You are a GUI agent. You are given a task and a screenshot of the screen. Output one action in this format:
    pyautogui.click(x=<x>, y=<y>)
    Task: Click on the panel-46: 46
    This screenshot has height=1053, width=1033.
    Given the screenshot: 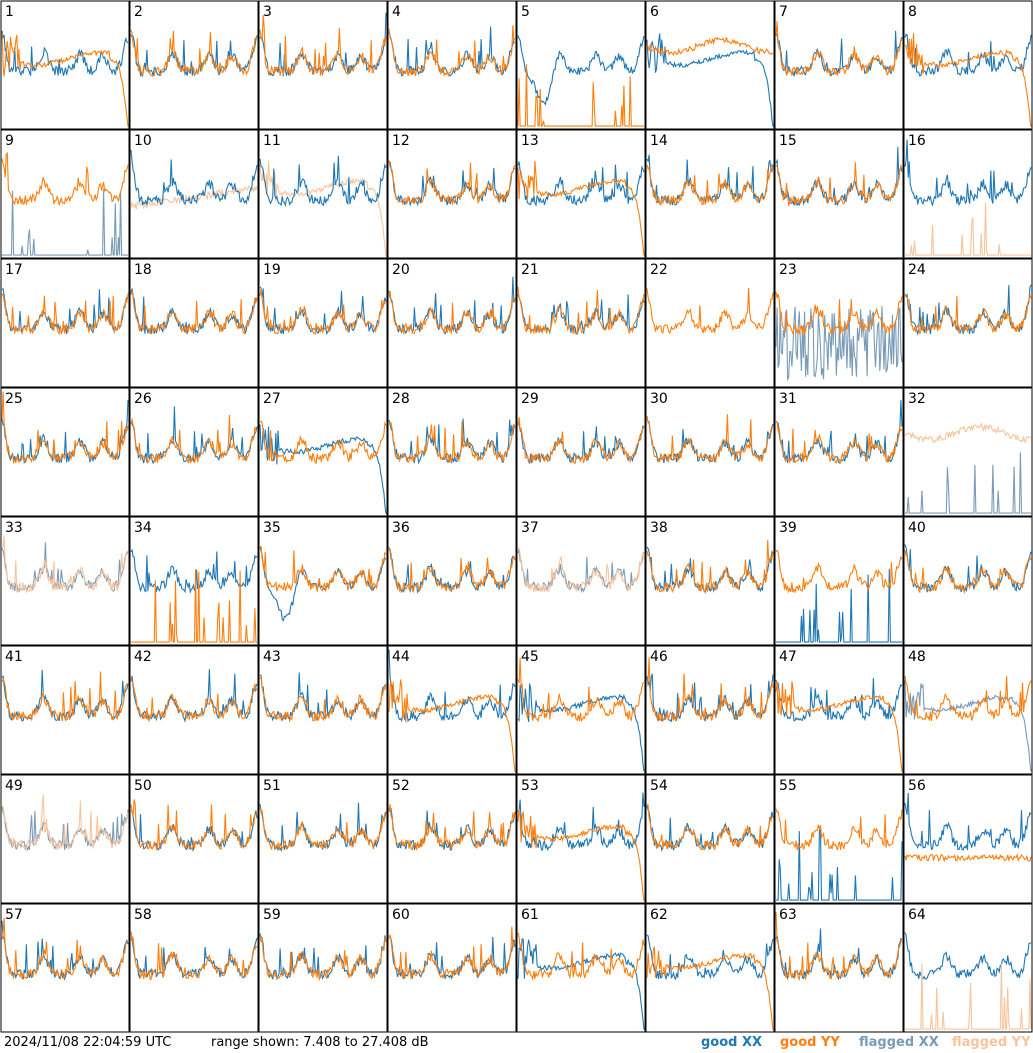 What is the action you would take?
    pyautogui.click(x=710, y=710)
    